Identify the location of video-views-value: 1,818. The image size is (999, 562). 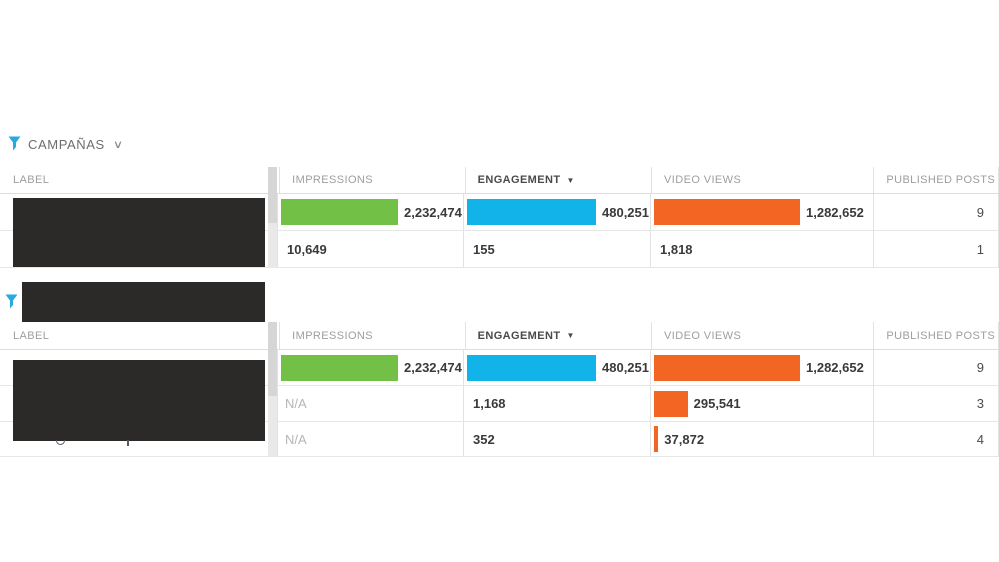
(676, 249).